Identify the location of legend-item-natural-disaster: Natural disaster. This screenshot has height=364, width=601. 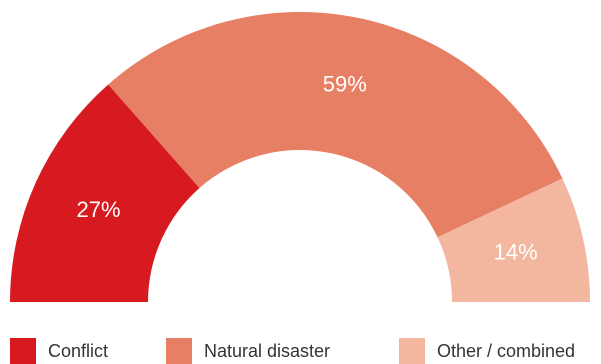
(248, 351).